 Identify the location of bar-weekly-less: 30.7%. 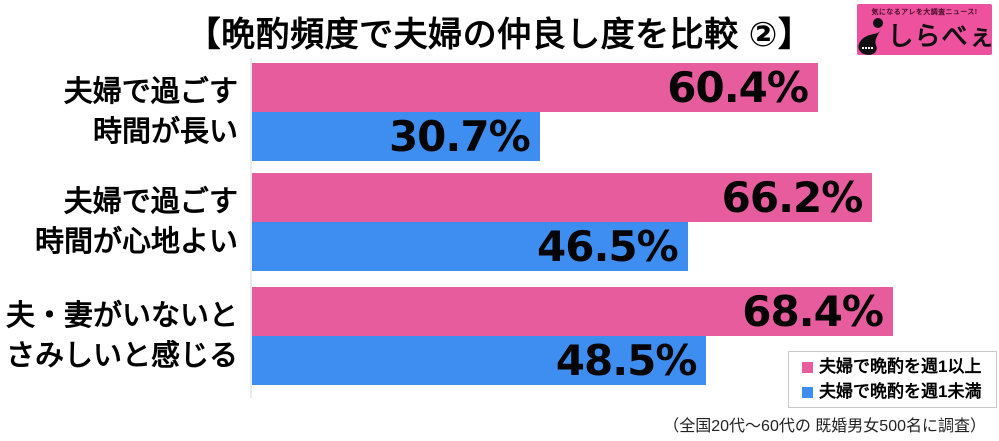
(396, 136).